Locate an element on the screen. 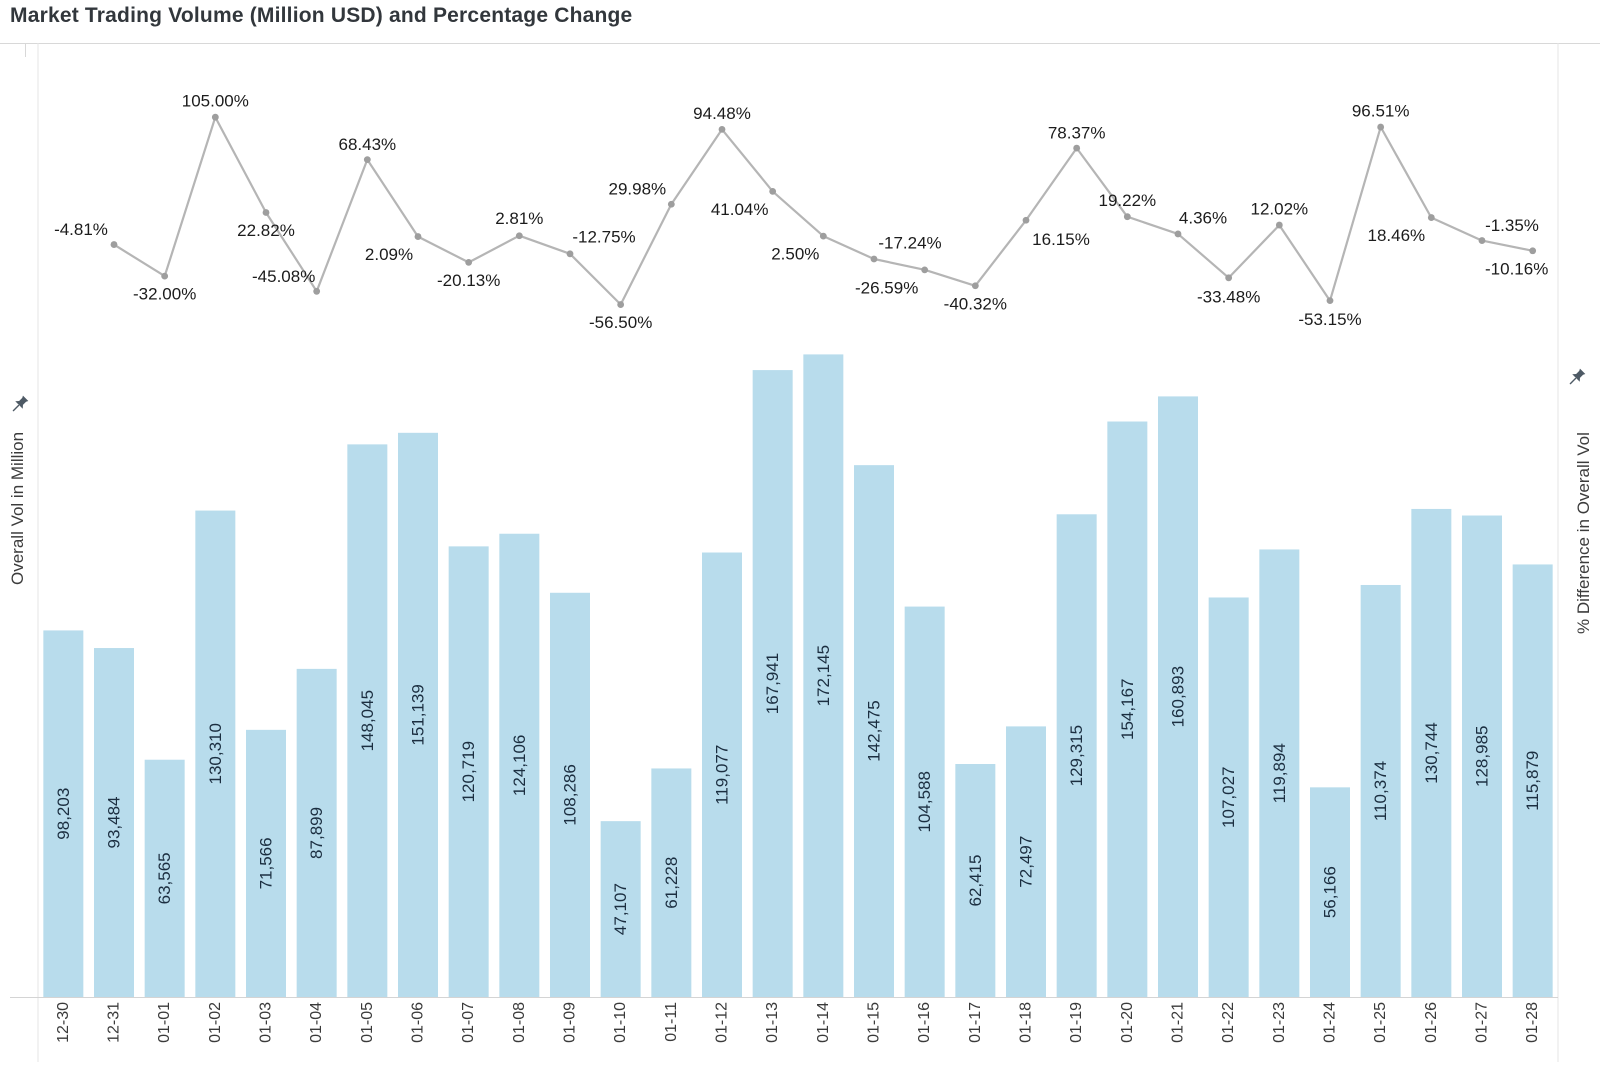 The height and width of the screenshot is (1076, 1600). right-axis-title: % Difference in Overall Vol is located at coordinates (1583, 533).